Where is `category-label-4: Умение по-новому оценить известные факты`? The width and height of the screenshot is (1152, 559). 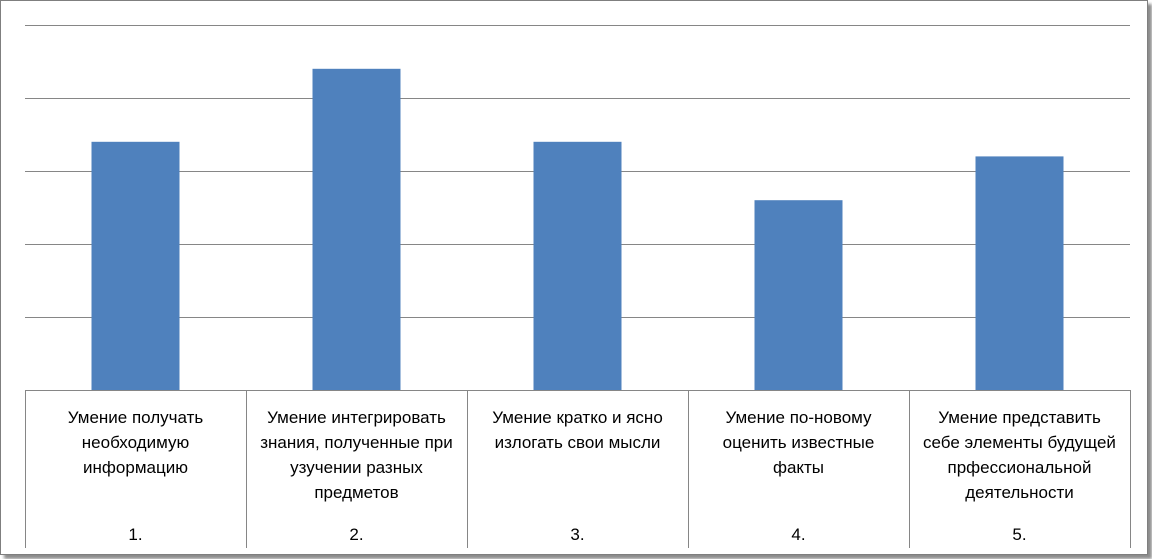
category-label-4: Умение по-новому оценить известные факты is located at coordinates (799, 442).